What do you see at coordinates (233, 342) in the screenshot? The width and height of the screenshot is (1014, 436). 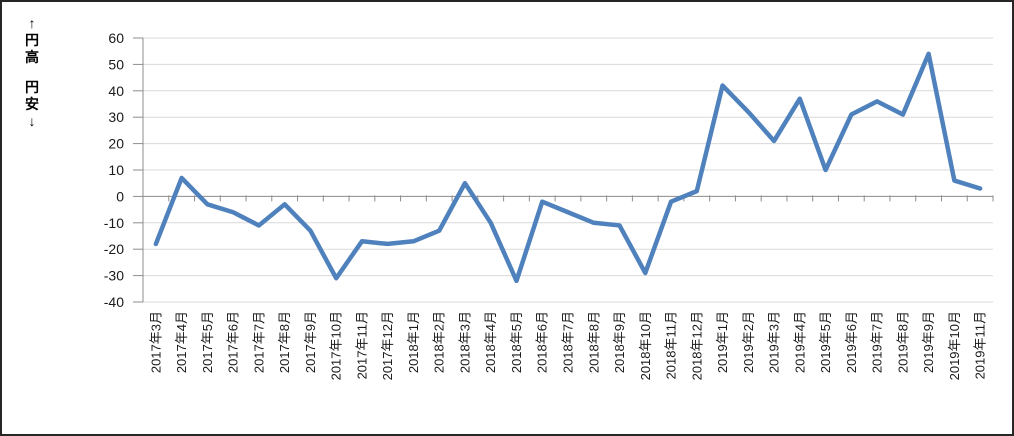 I see `x-tick-label: 2017年6月` at bounding box center [233, 342].